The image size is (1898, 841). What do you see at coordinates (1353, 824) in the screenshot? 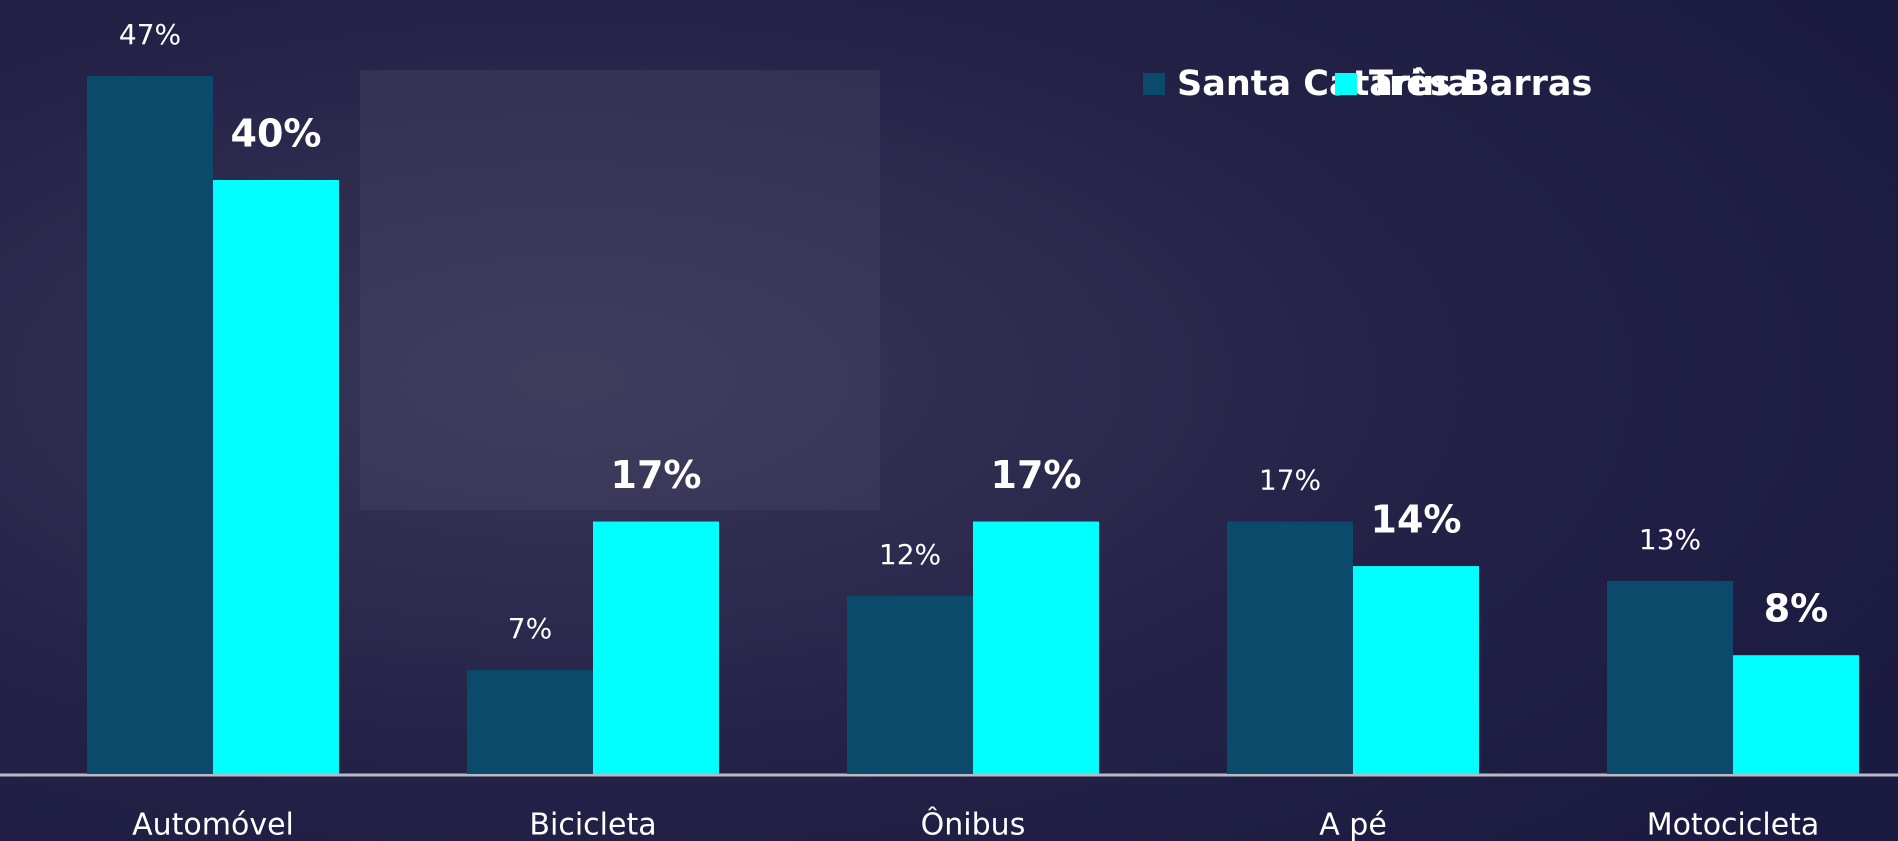
I see `x-tick-label: A pé` at bounding box center [1353, 824].